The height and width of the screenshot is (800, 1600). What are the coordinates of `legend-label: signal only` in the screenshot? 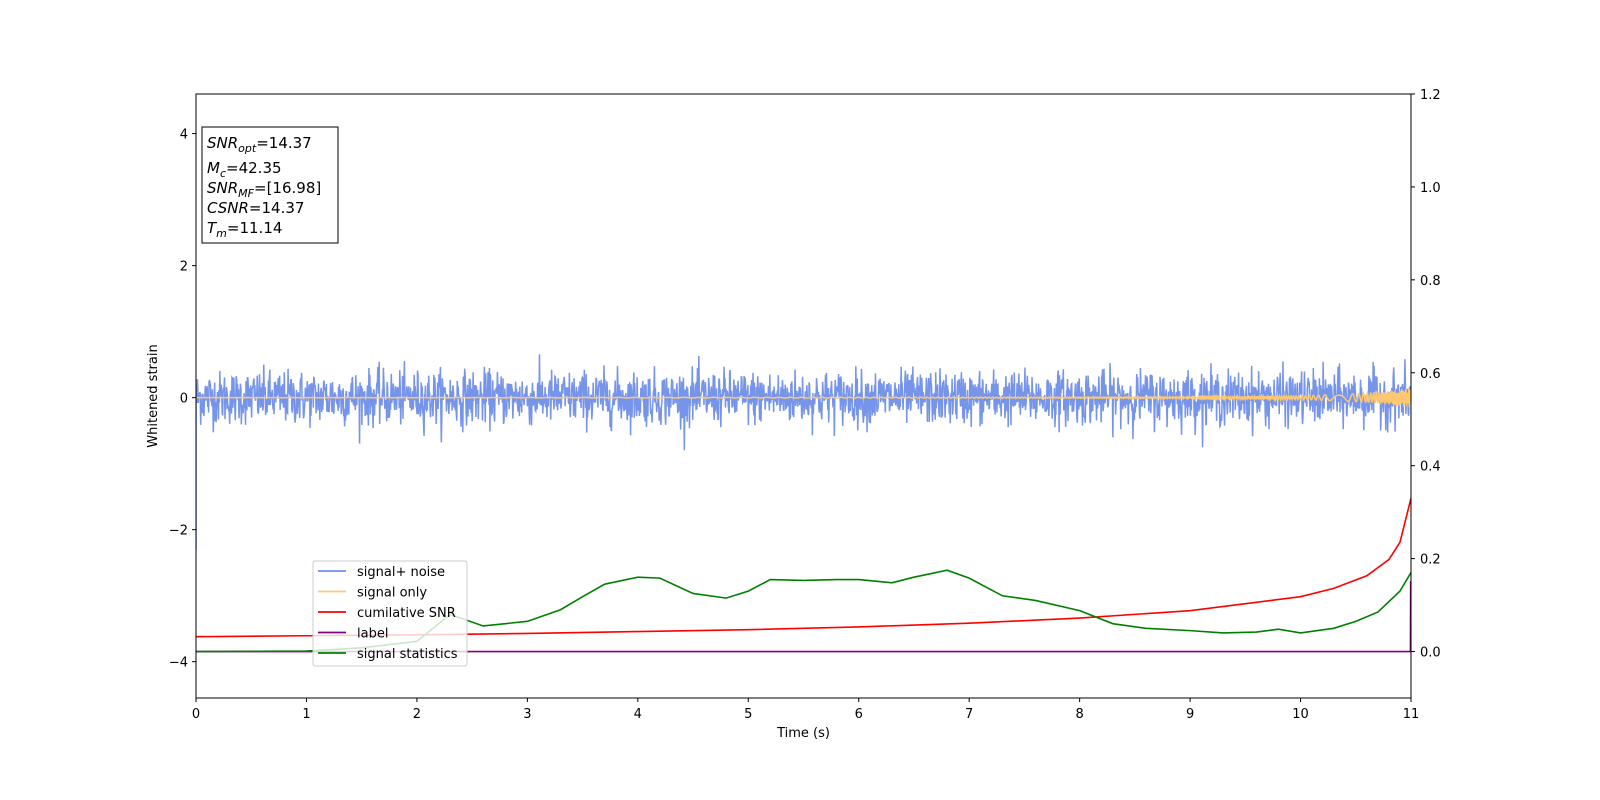 It's located at (392, 593).